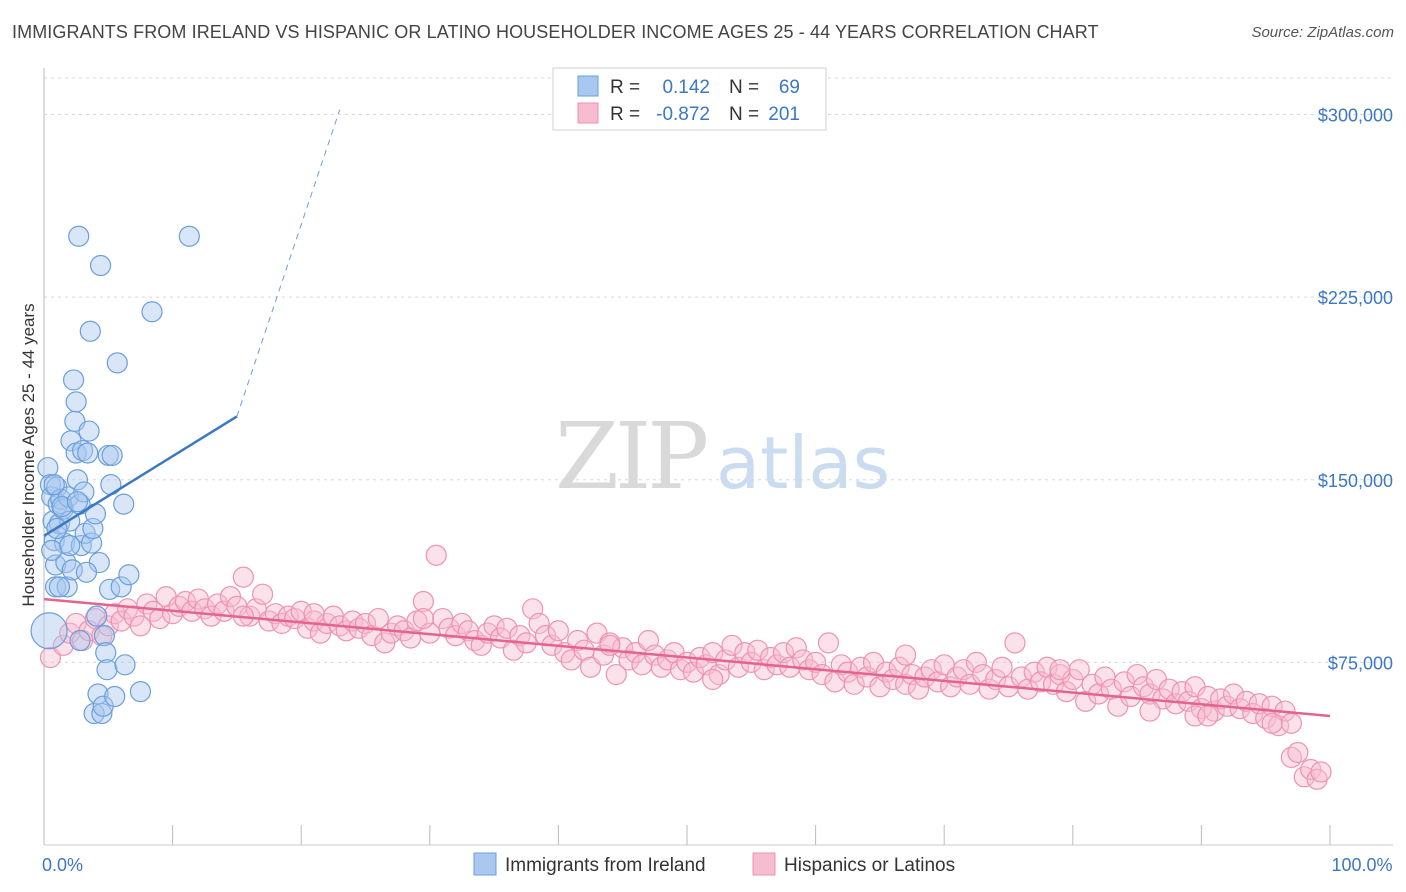  I want to click on series-legend-label-hispanics: Hispanics or Latinos, so click(869, 865).